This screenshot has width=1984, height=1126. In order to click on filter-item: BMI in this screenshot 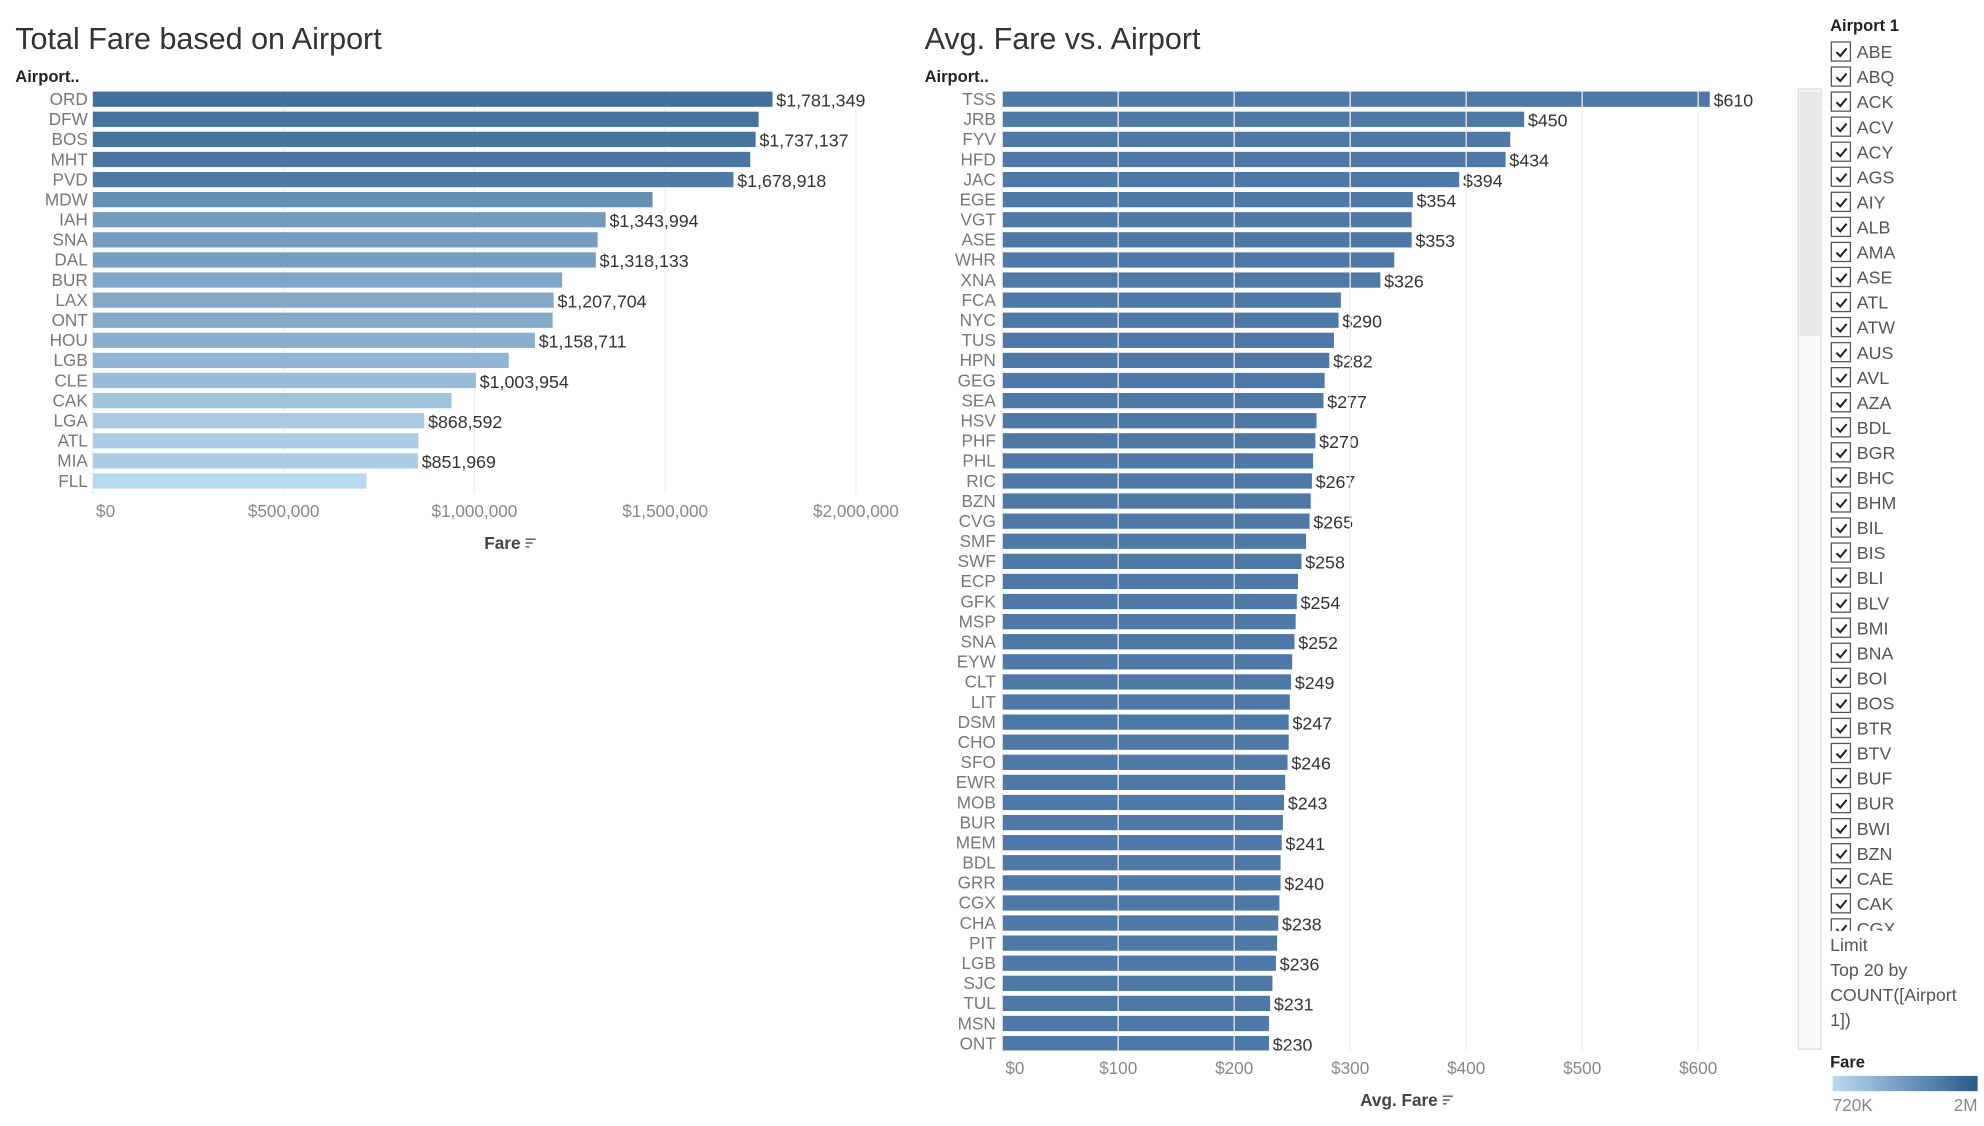, I will do `click(1873, 628)`.